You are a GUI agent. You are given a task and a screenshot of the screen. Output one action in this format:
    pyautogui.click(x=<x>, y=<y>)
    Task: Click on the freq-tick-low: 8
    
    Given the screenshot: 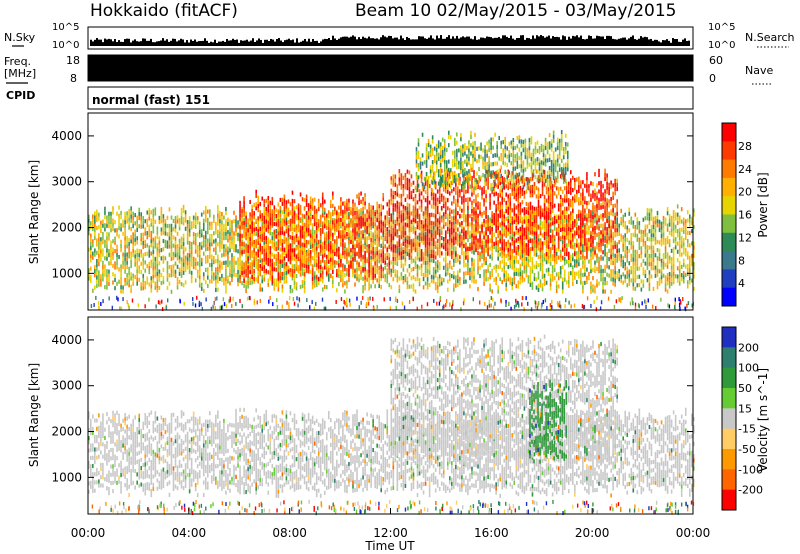 What is the action you would take?
    pyautogui.click(x=73, y=78)
    